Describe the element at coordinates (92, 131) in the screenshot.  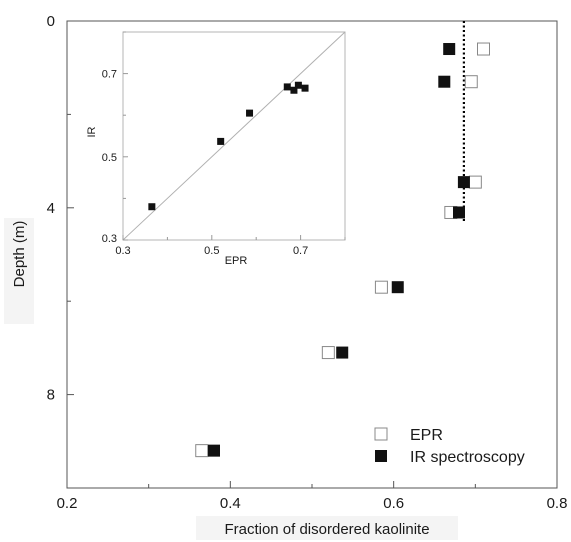
I see `inset-y-axis-title: IR` at that location.